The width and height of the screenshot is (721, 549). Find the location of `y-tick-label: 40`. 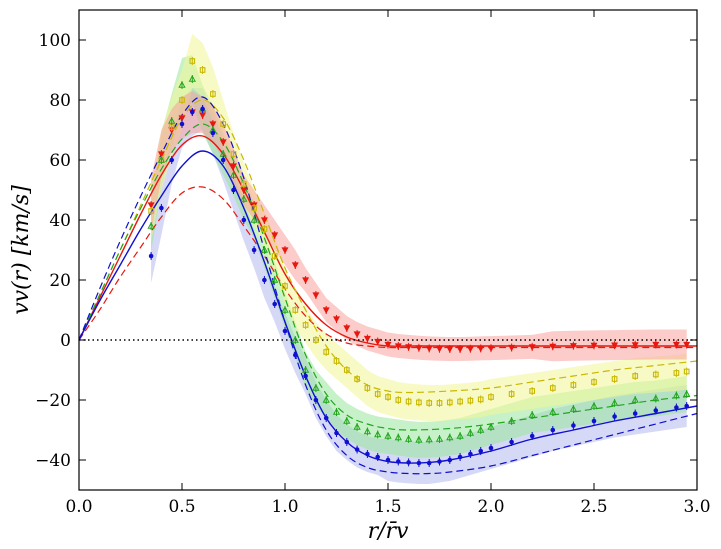

y-tick-label: 40 is located at coordinates (60, 221).